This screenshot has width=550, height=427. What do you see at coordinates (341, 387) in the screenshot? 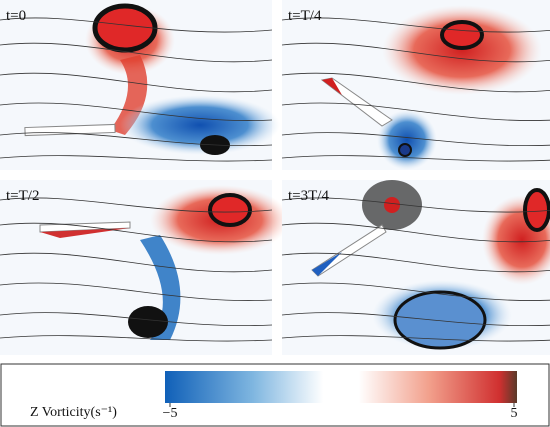
I see `colorbar-gradient` at bounding box center [341, 387].